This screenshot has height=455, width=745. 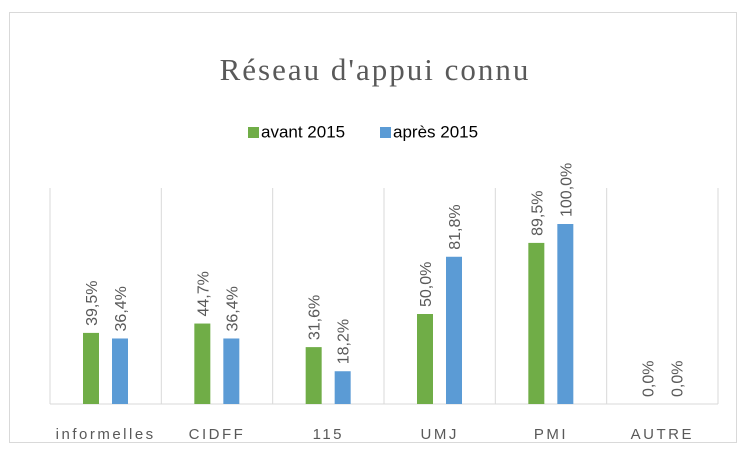 What do you see at coordinates (551, 434) in the screenshot?
I see `x-tick-label: PMI` at bounding box center [551, 434].